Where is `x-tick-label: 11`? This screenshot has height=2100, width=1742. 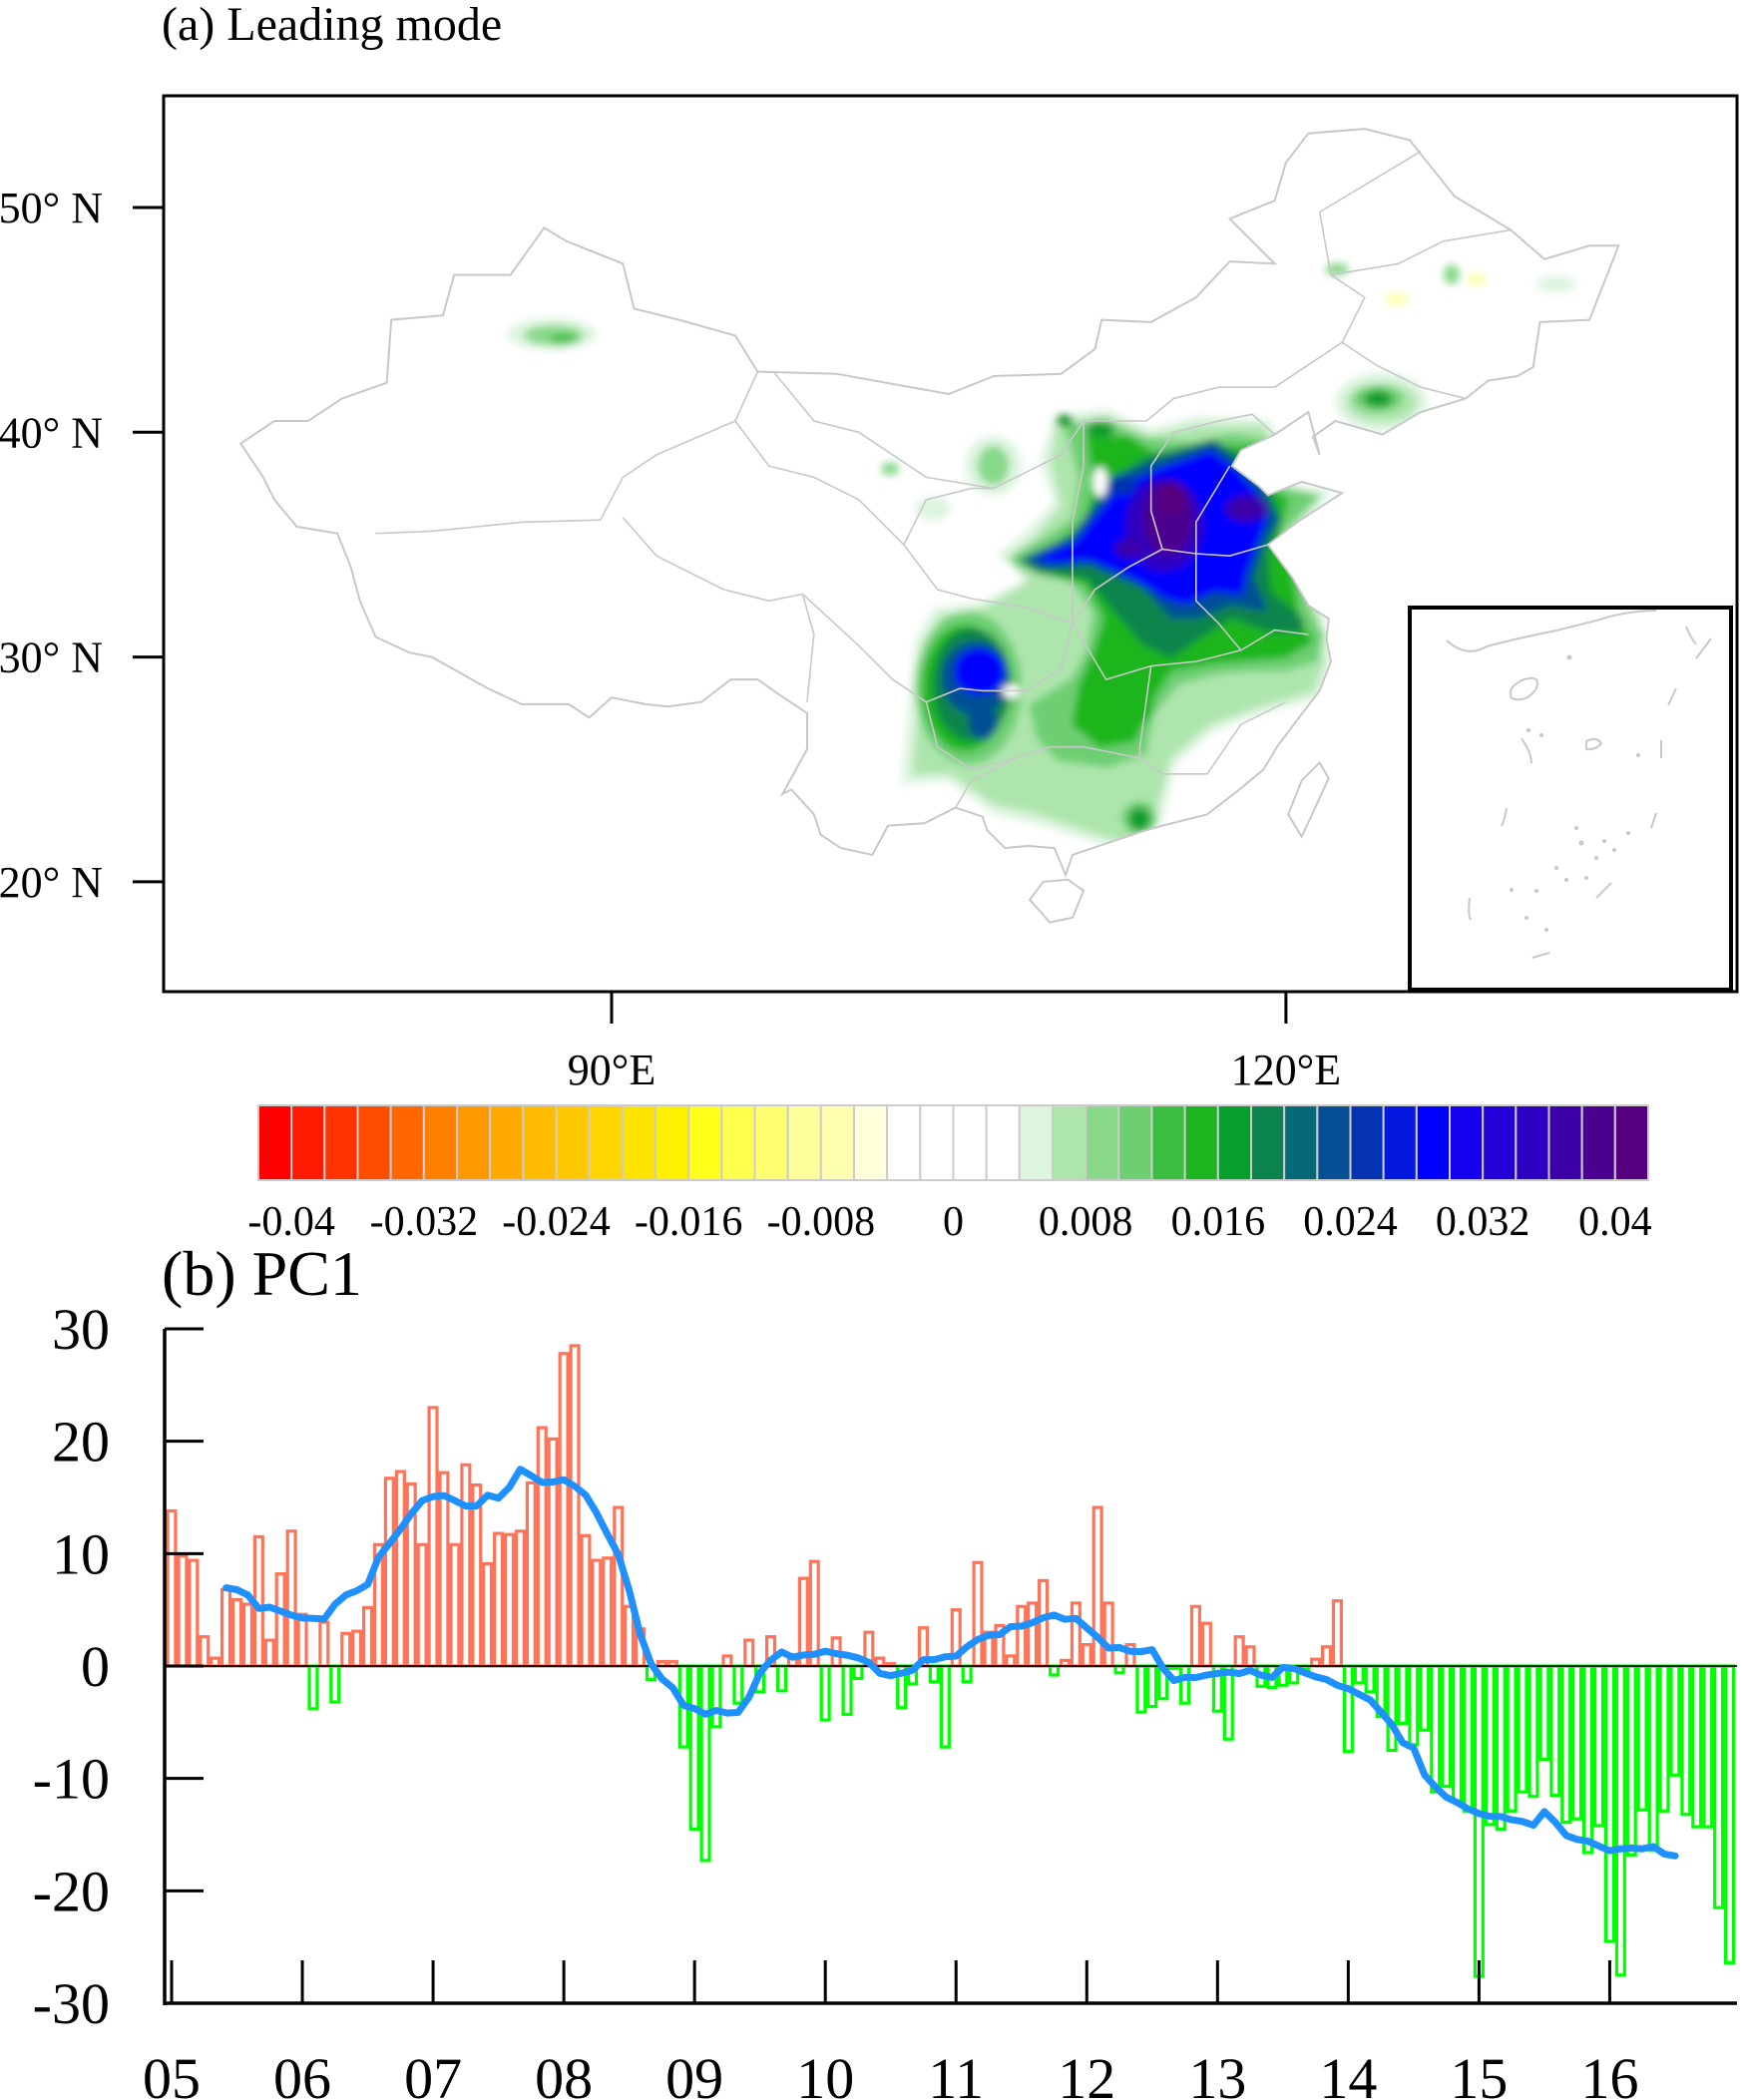 x-tick-label: 11 is located at coordinates (956, 2073).